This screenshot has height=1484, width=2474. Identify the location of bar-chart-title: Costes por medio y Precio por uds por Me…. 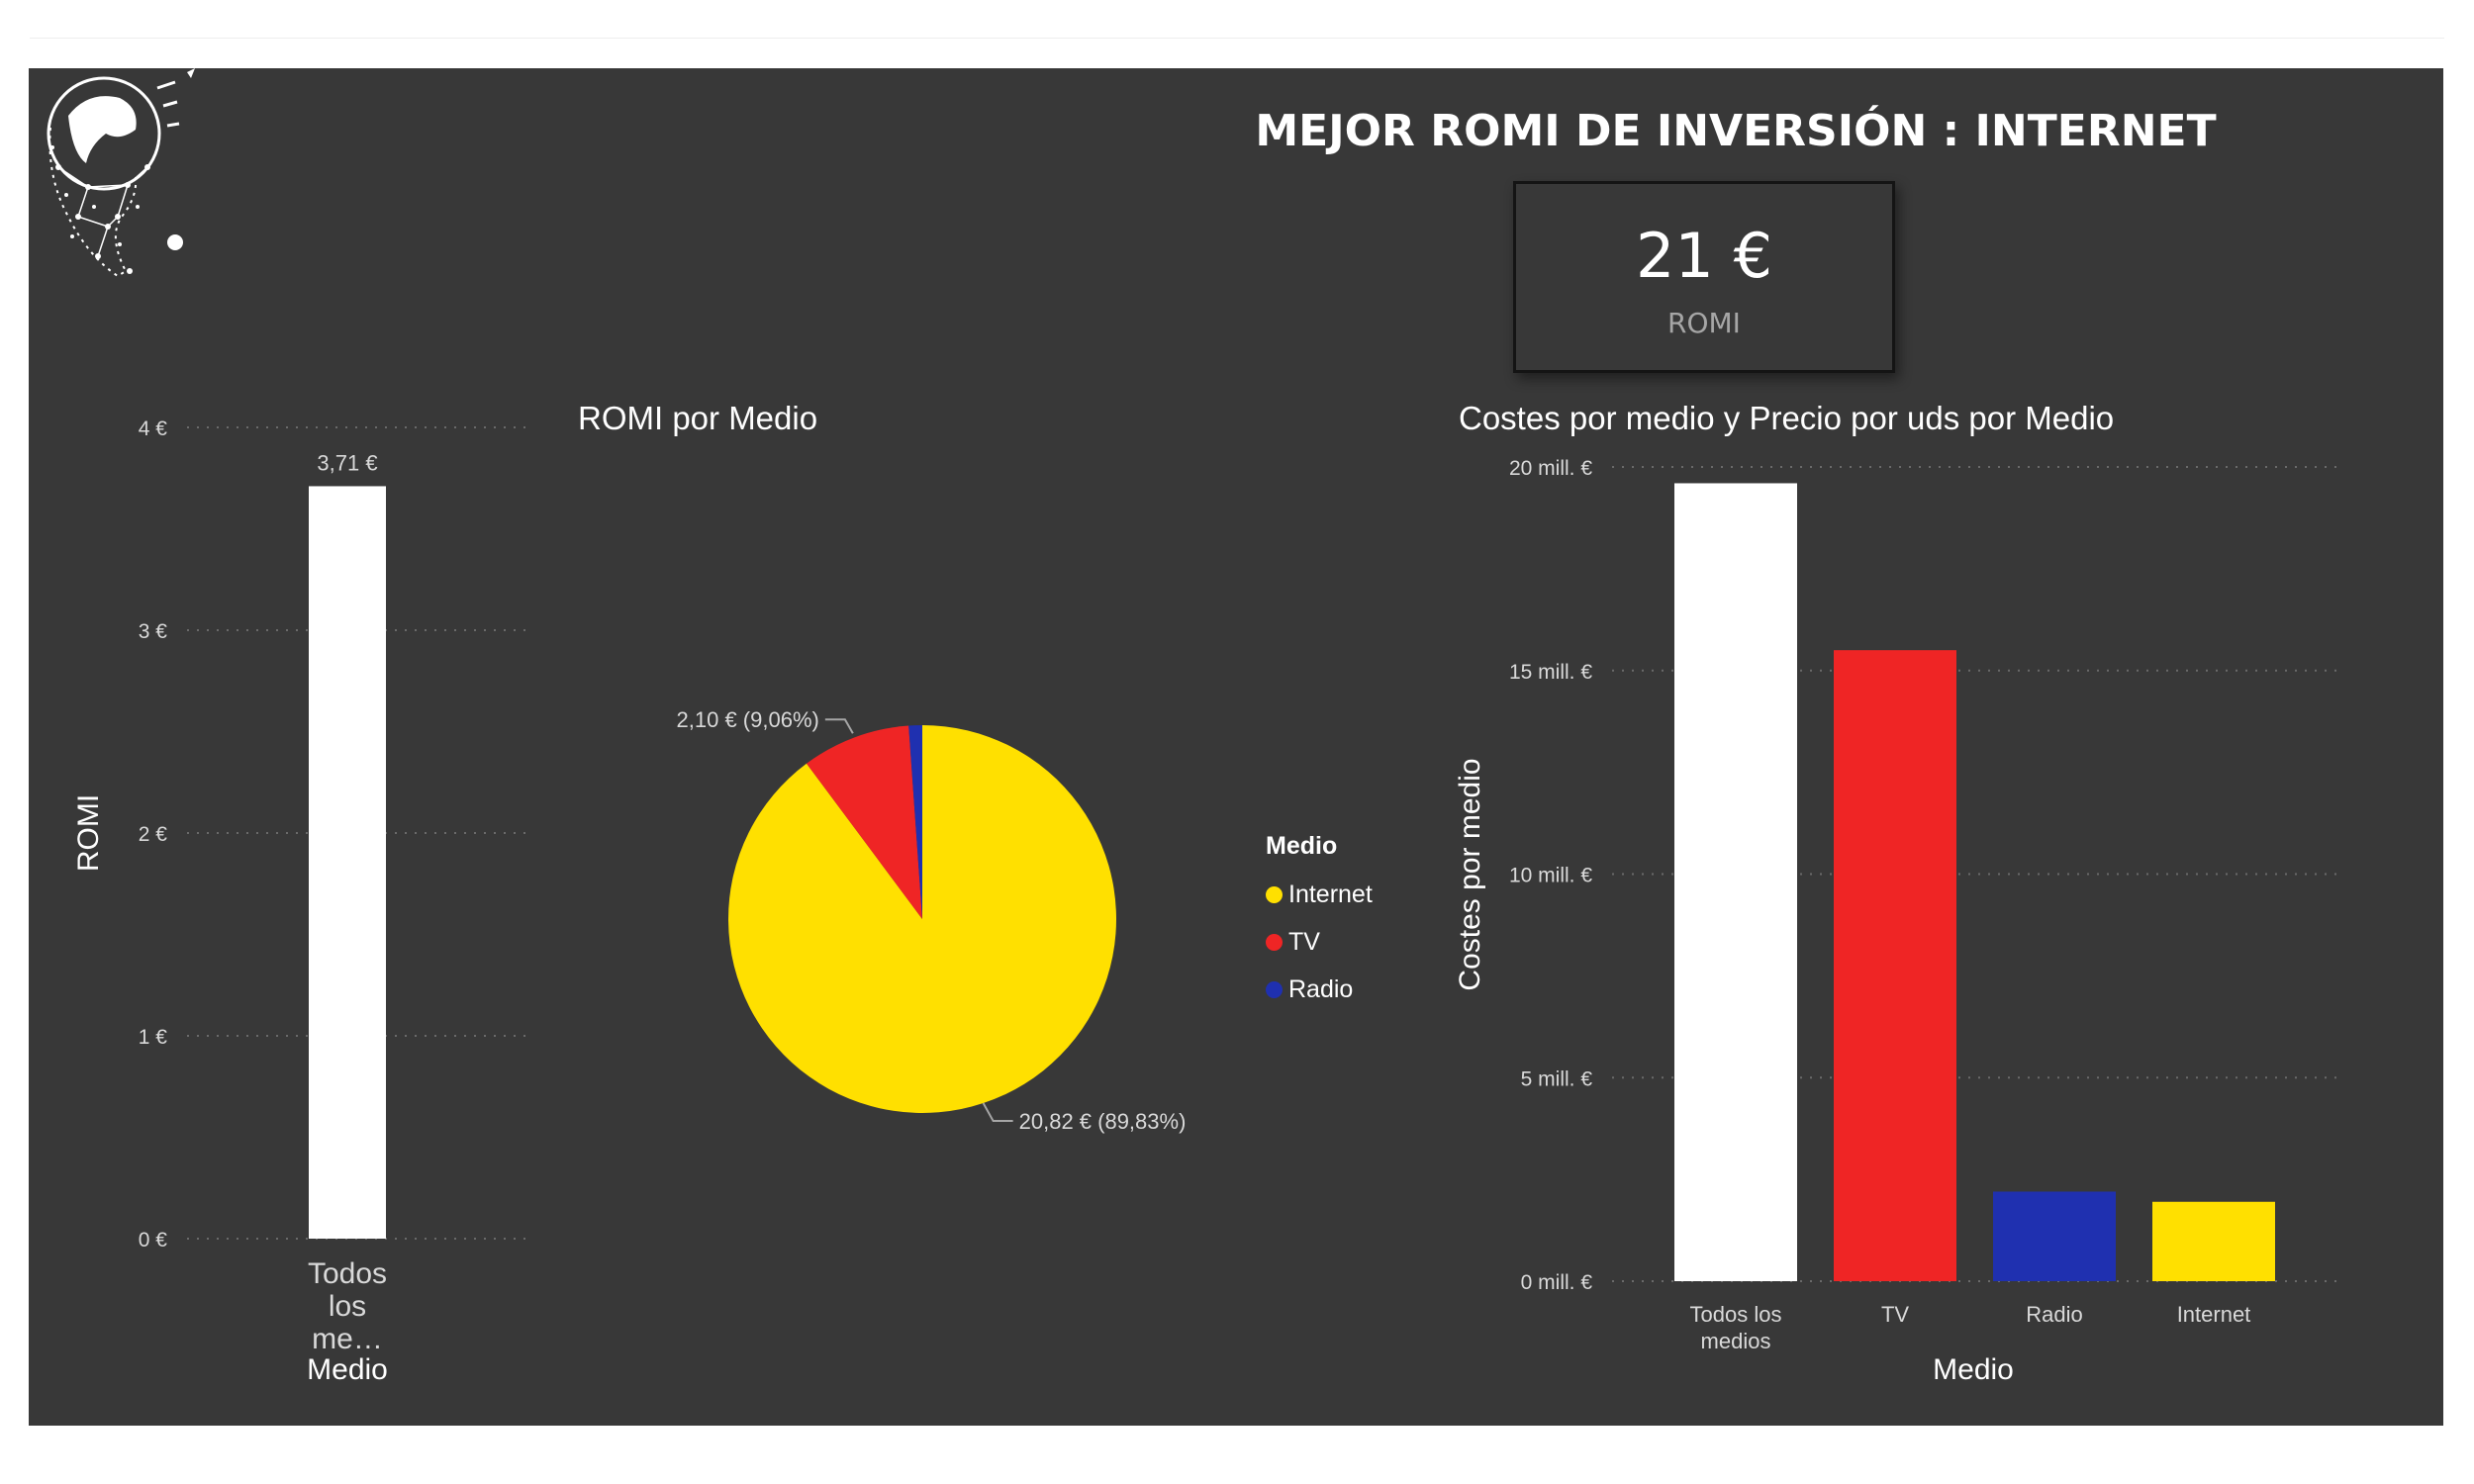
(1787, 418).